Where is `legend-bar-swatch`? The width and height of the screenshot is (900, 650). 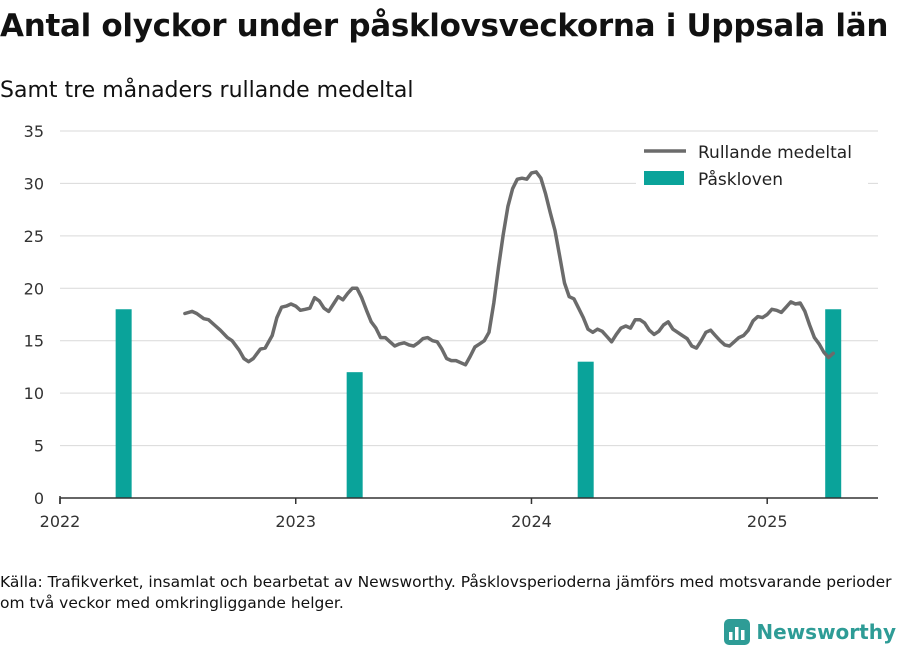 legend-bar-swatch is located at coordinates (664, 178).